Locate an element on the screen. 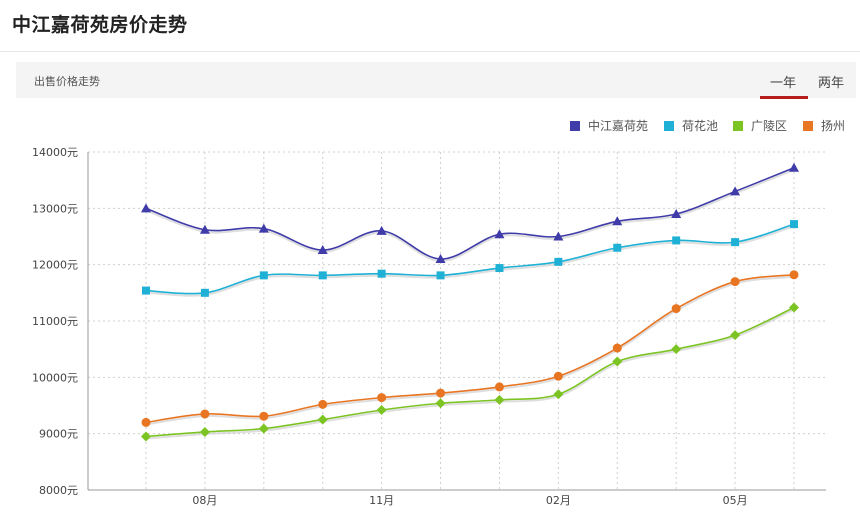  panel-label: 出售价格走势 is located at coordinates (67, 81).